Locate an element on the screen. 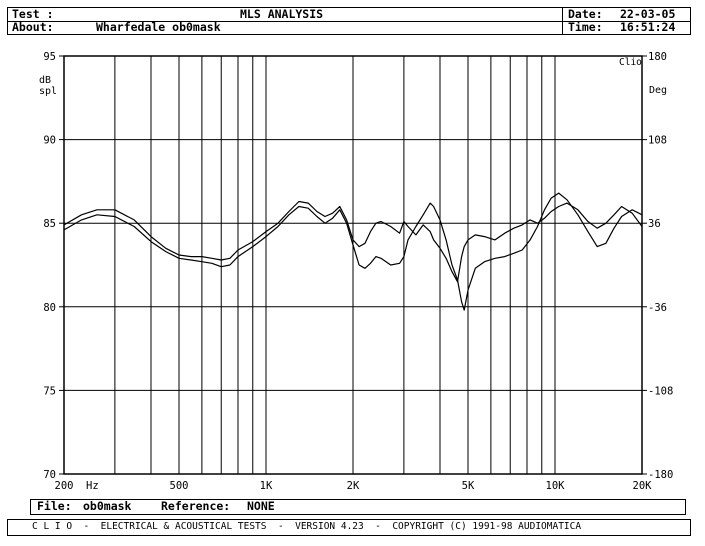  clio-corner-label: Clio is located at coordinates (630, 62).